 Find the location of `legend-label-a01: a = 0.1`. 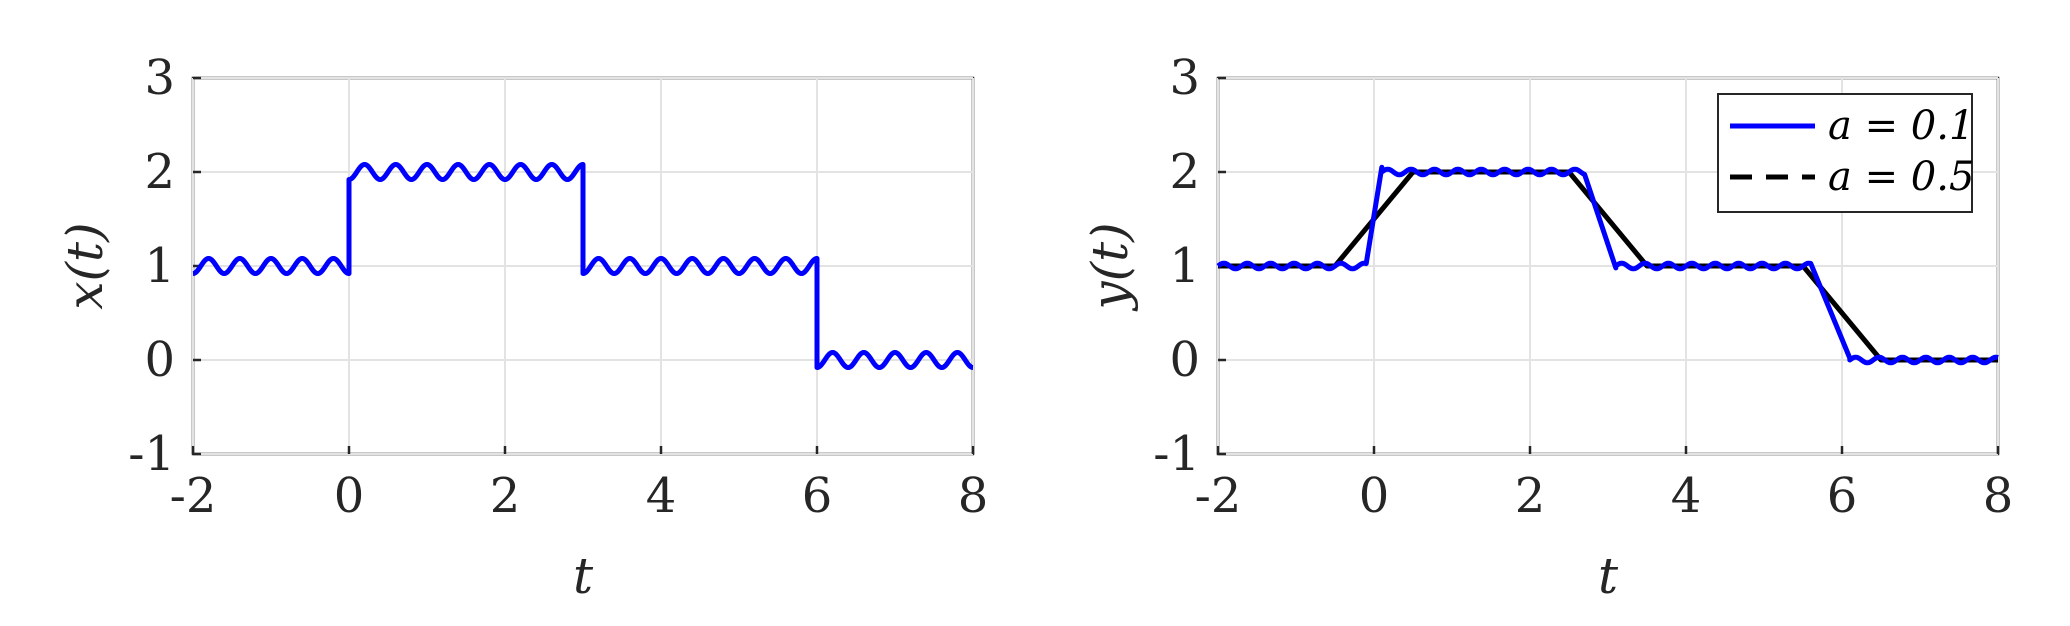

legend-label-a01: a = 0.1 is located at coordinates (1901, 126).